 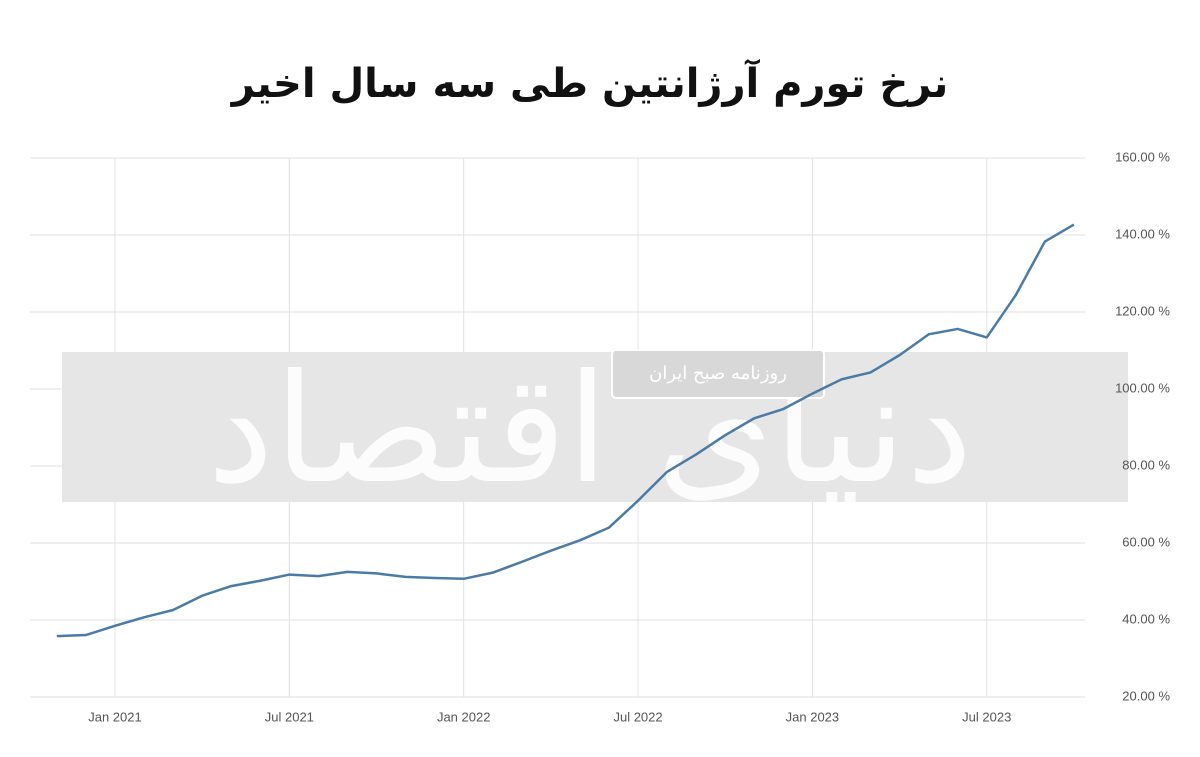 I want to click on y-tick-label: 20.00 %, so click(x=1146, y=695).